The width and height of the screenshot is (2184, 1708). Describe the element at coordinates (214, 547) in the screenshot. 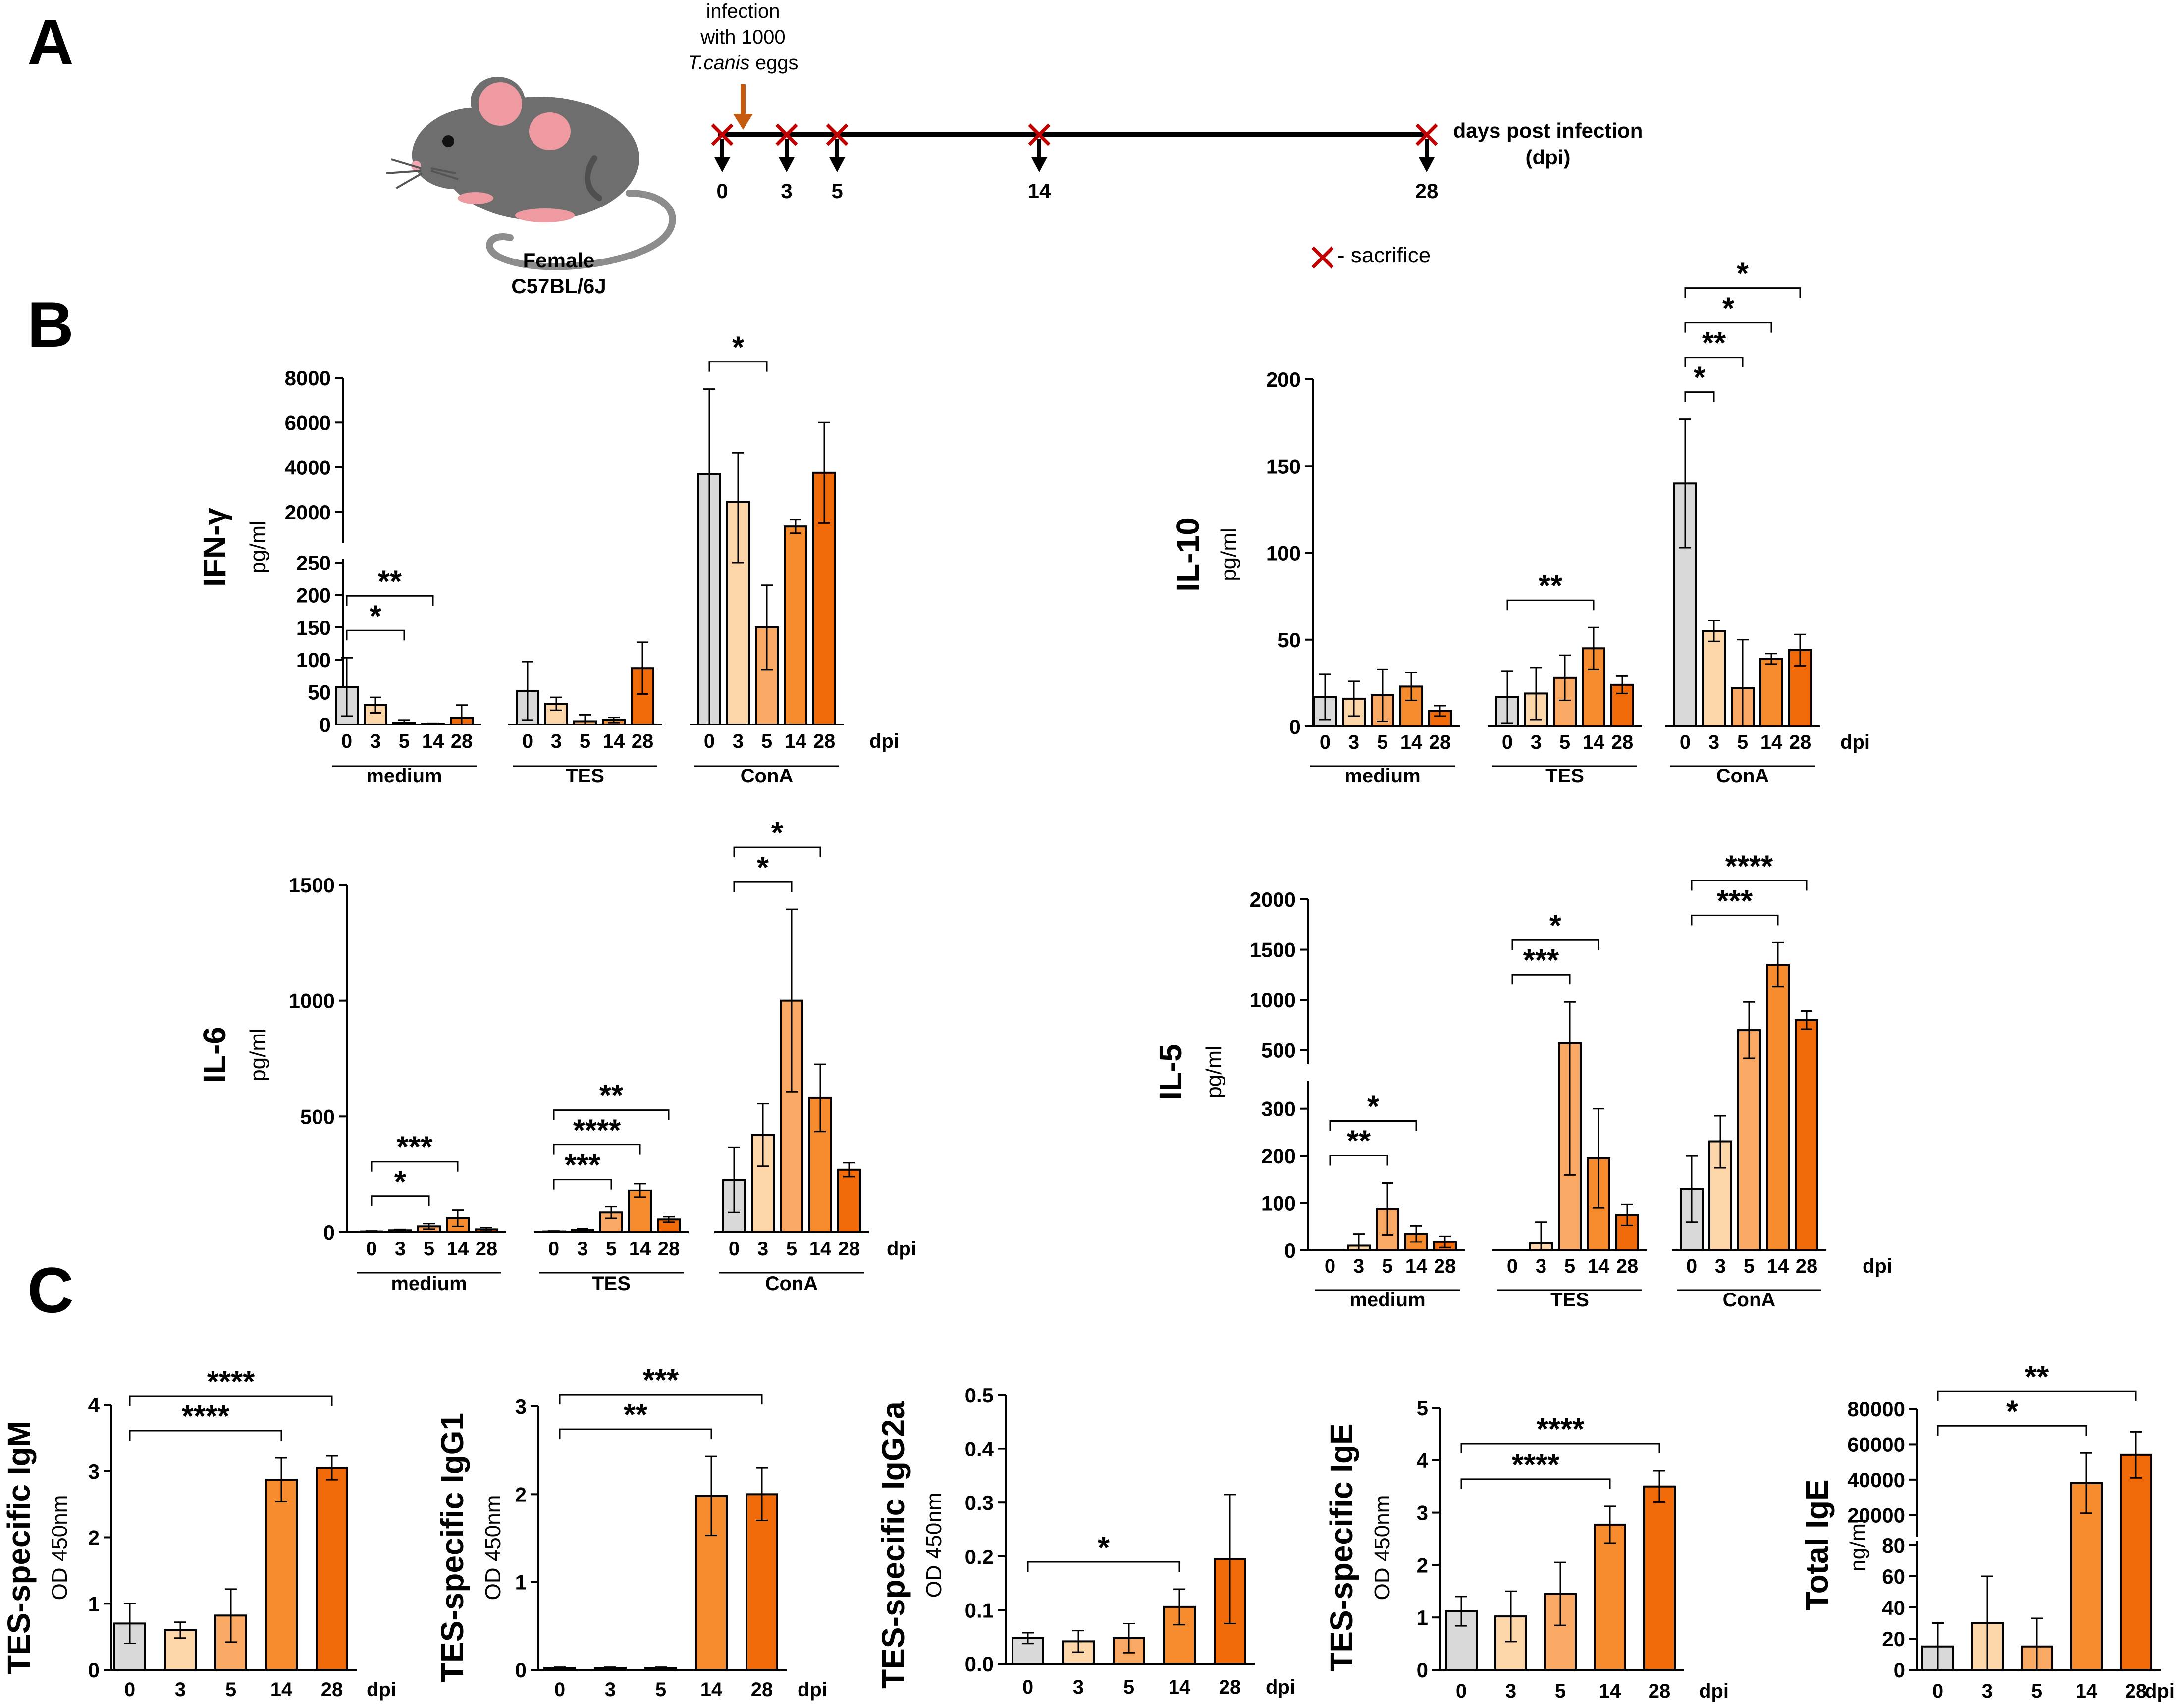

I see `chart-title: IFN-γ` at that location.